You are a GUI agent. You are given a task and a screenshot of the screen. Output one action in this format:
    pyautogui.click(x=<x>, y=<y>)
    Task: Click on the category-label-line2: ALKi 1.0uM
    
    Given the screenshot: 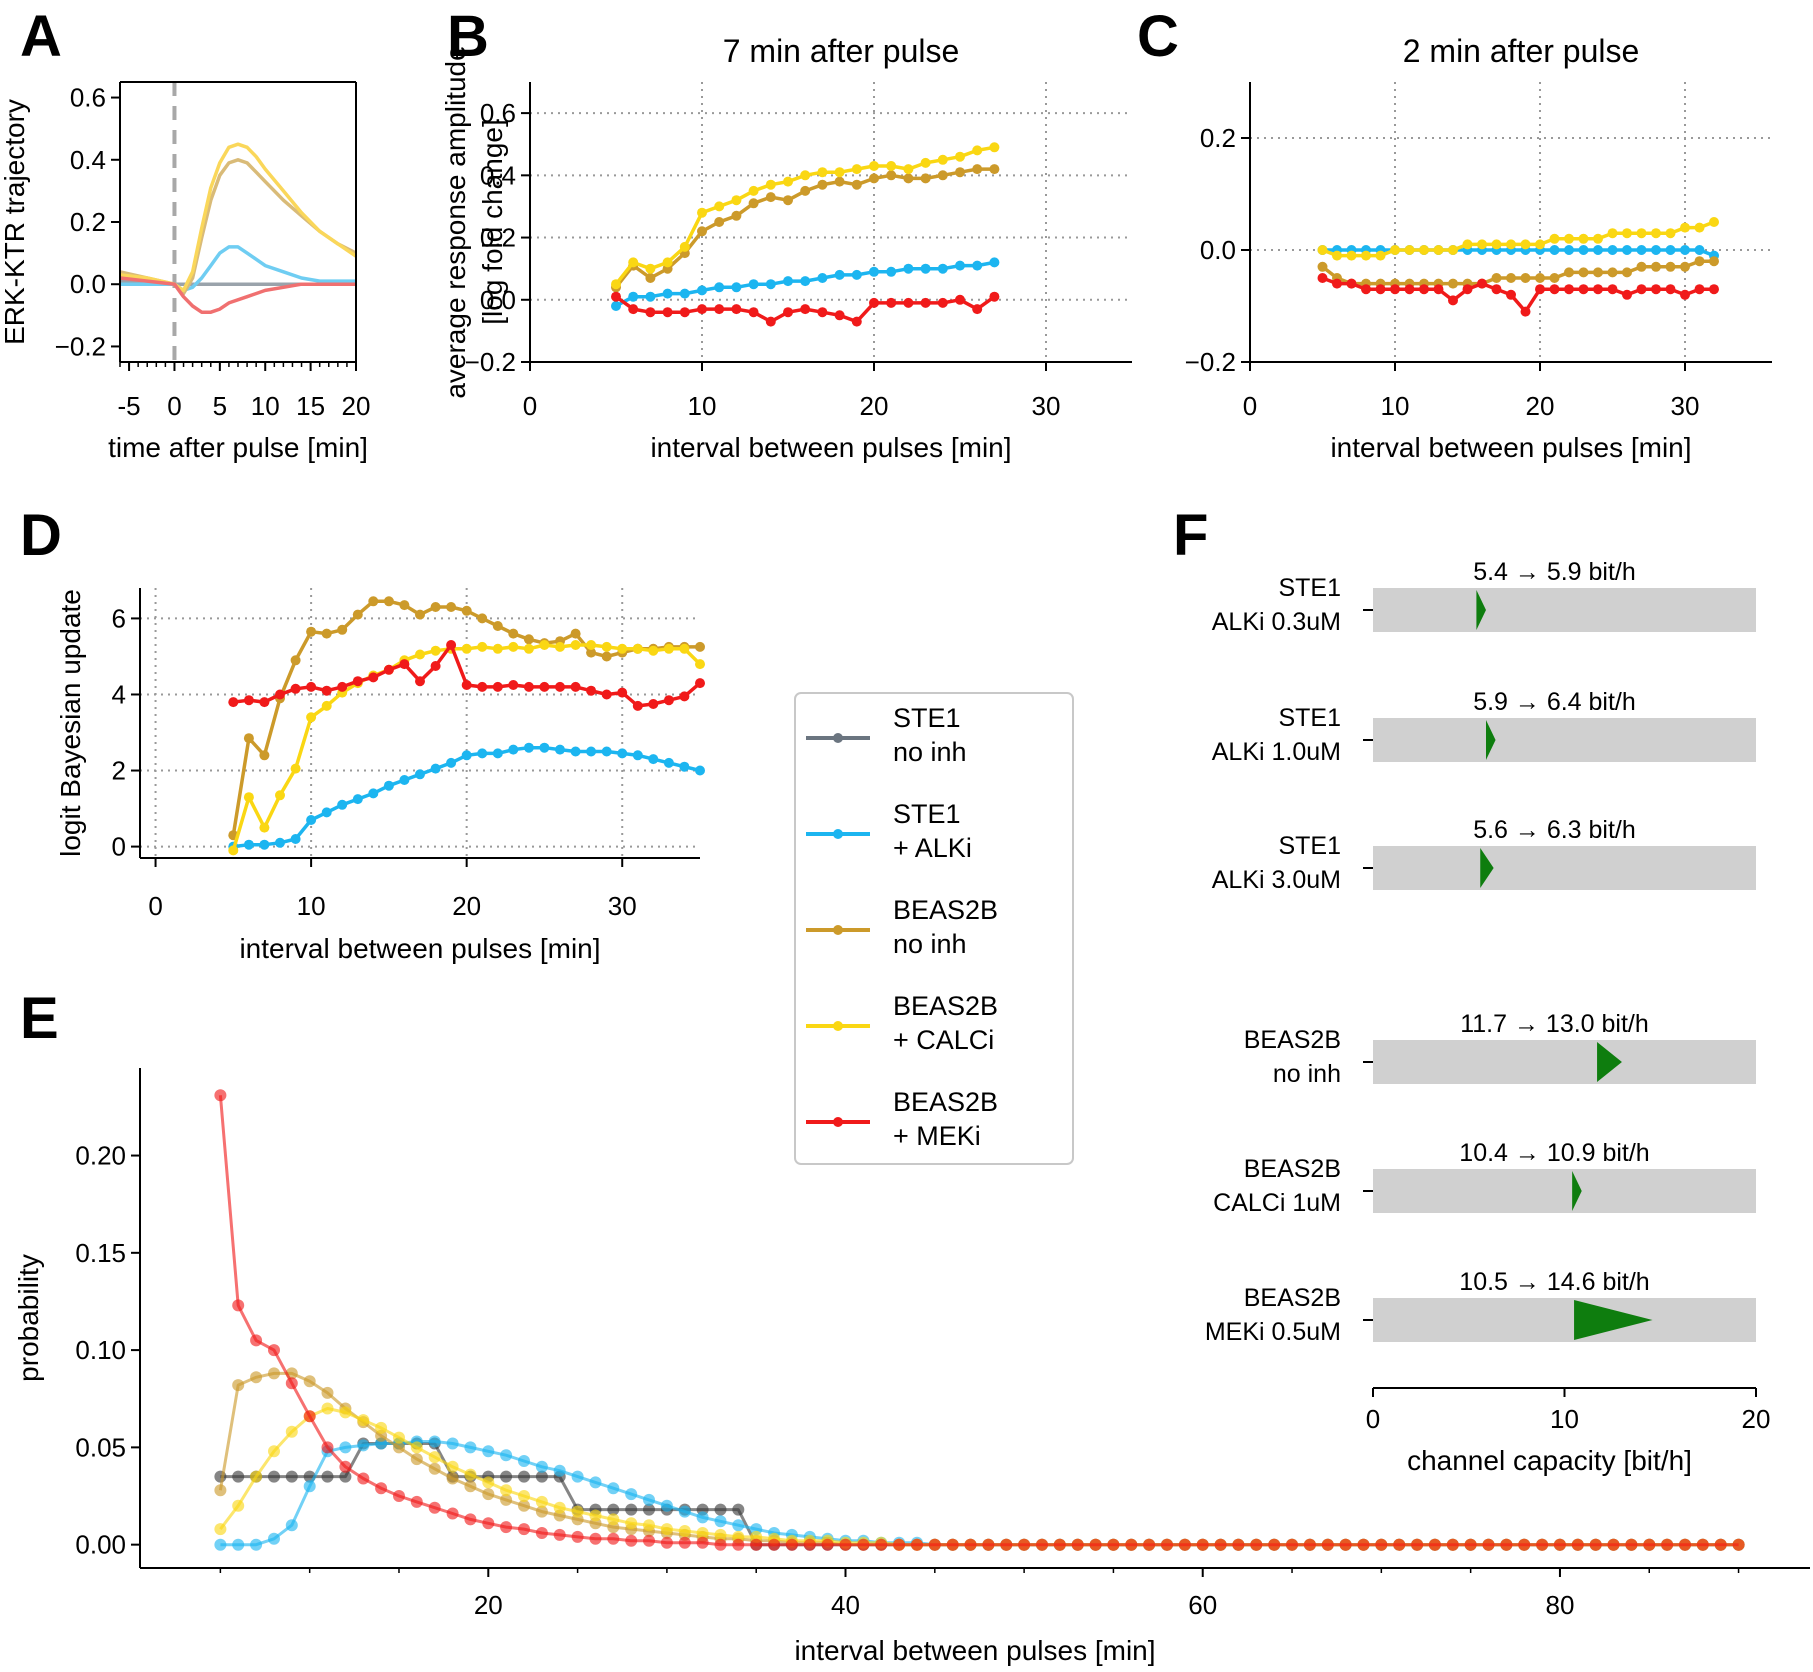 What is the action you would take?
    pyautogui.click(x=1276, y=752)
    